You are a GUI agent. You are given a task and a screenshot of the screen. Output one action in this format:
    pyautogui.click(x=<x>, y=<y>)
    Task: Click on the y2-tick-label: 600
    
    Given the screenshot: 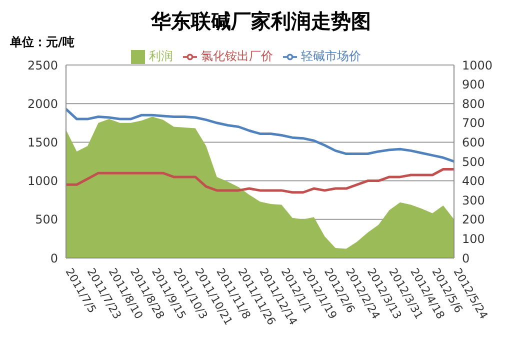 What is the action you would take?
    pyautogui.click(x=473, y=142)
    